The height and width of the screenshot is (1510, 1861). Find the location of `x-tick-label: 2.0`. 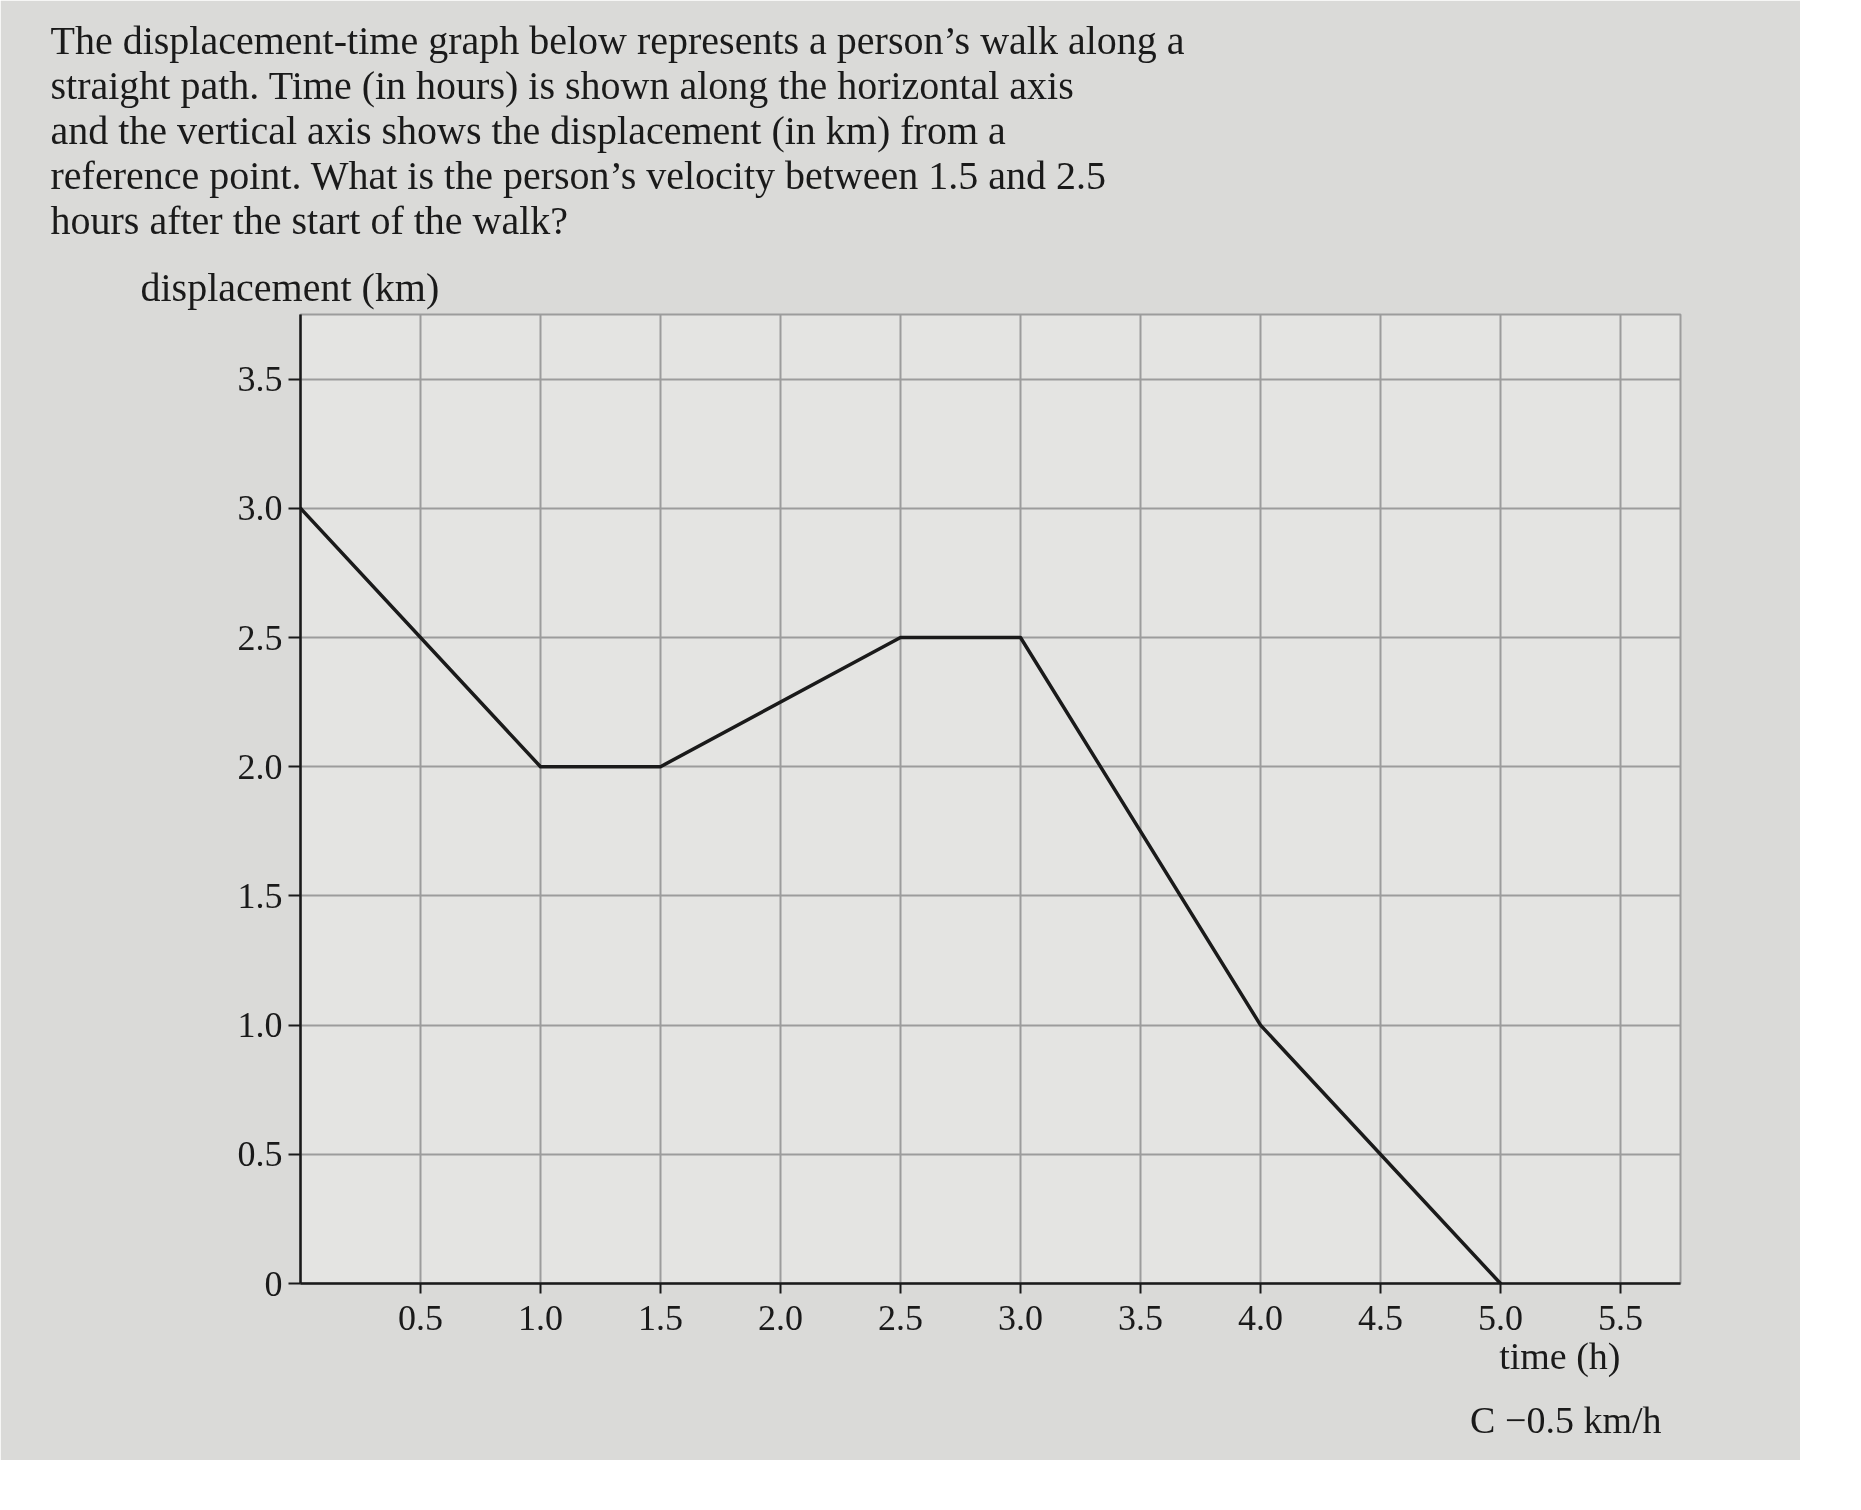

x-tick-label: 2.0 is located at coordinates (780, 1317).